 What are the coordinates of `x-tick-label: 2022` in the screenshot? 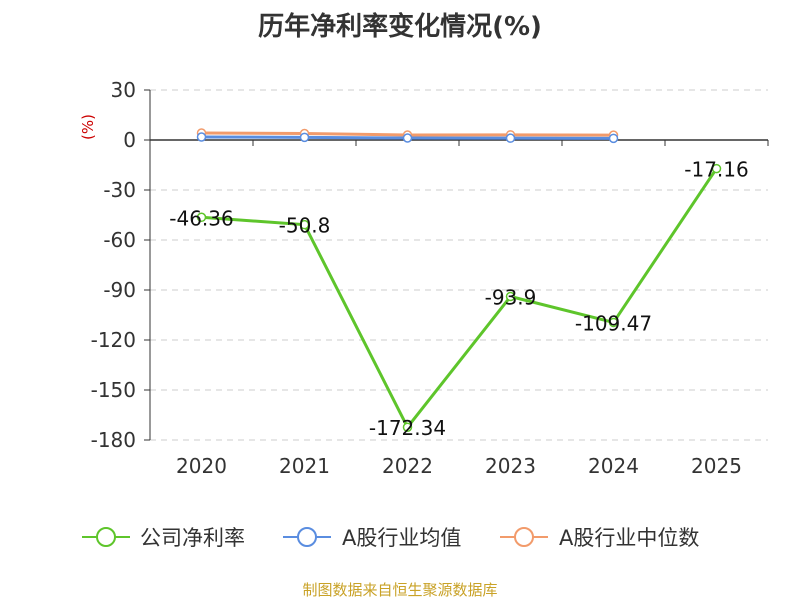 It's located at (407, 466).